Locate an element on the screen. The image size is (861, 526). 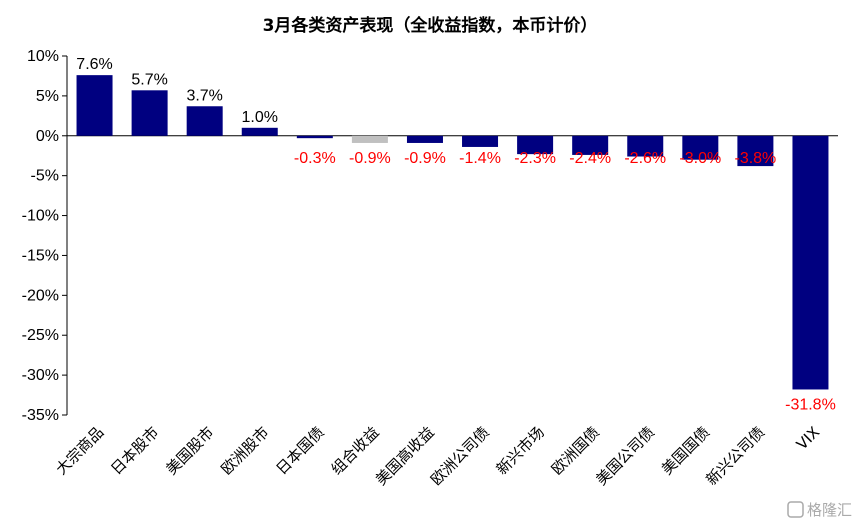
data-label: -3.8% is located at coordinates (755, 158).